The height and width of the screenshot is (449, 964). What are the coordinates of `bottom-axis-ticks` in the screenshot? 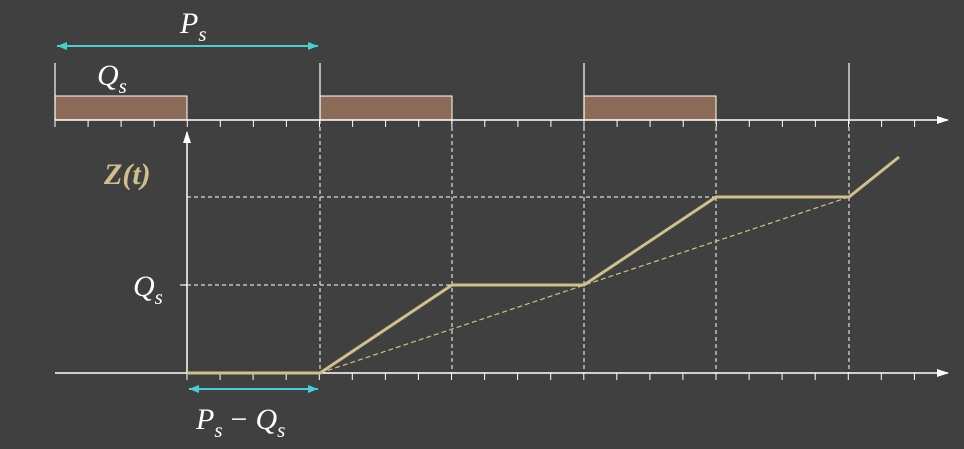 It's located at (550, 376).